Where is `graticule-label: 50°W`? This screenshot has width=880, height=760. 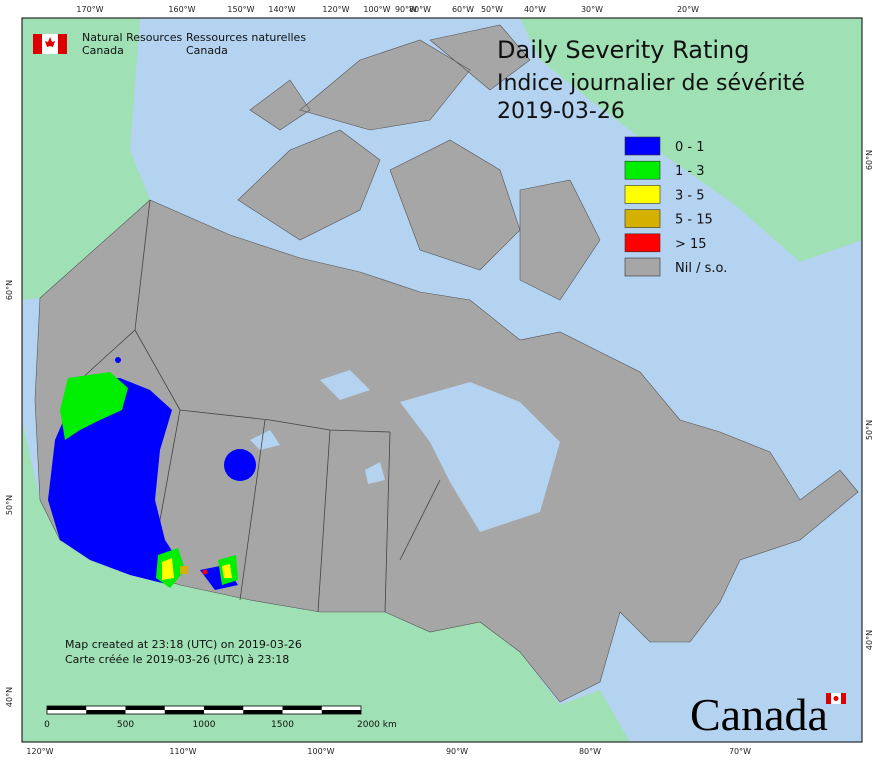
graticule-label: 50°W is located at coordinates (492, 9).